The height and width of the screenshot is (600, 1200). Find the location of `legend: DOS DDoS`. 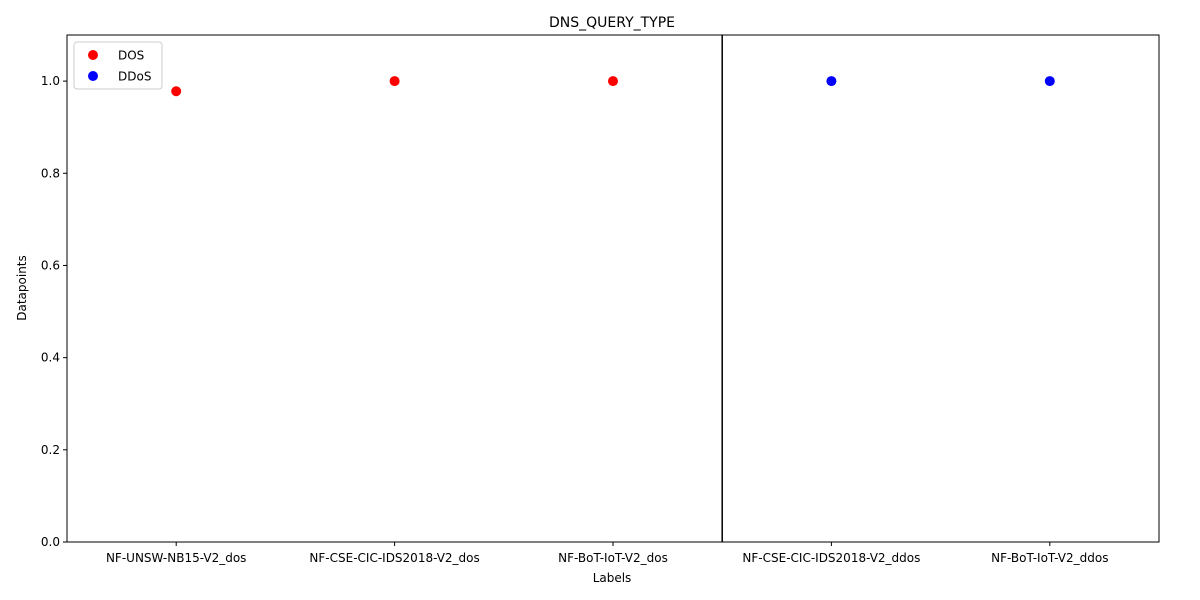

legend: DOS DDoS is located at coordinates (118, 65).